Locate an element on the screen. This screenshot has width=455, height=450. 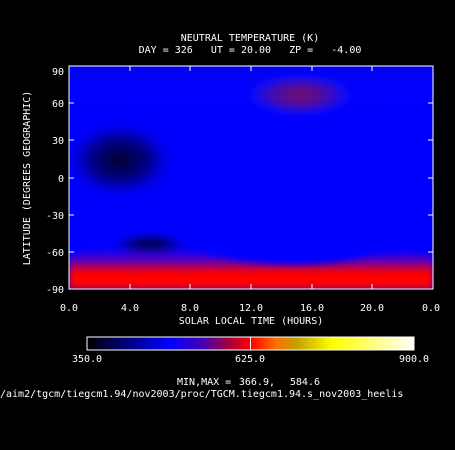
min-value: 366.9, is located at coordinates (257, 382).